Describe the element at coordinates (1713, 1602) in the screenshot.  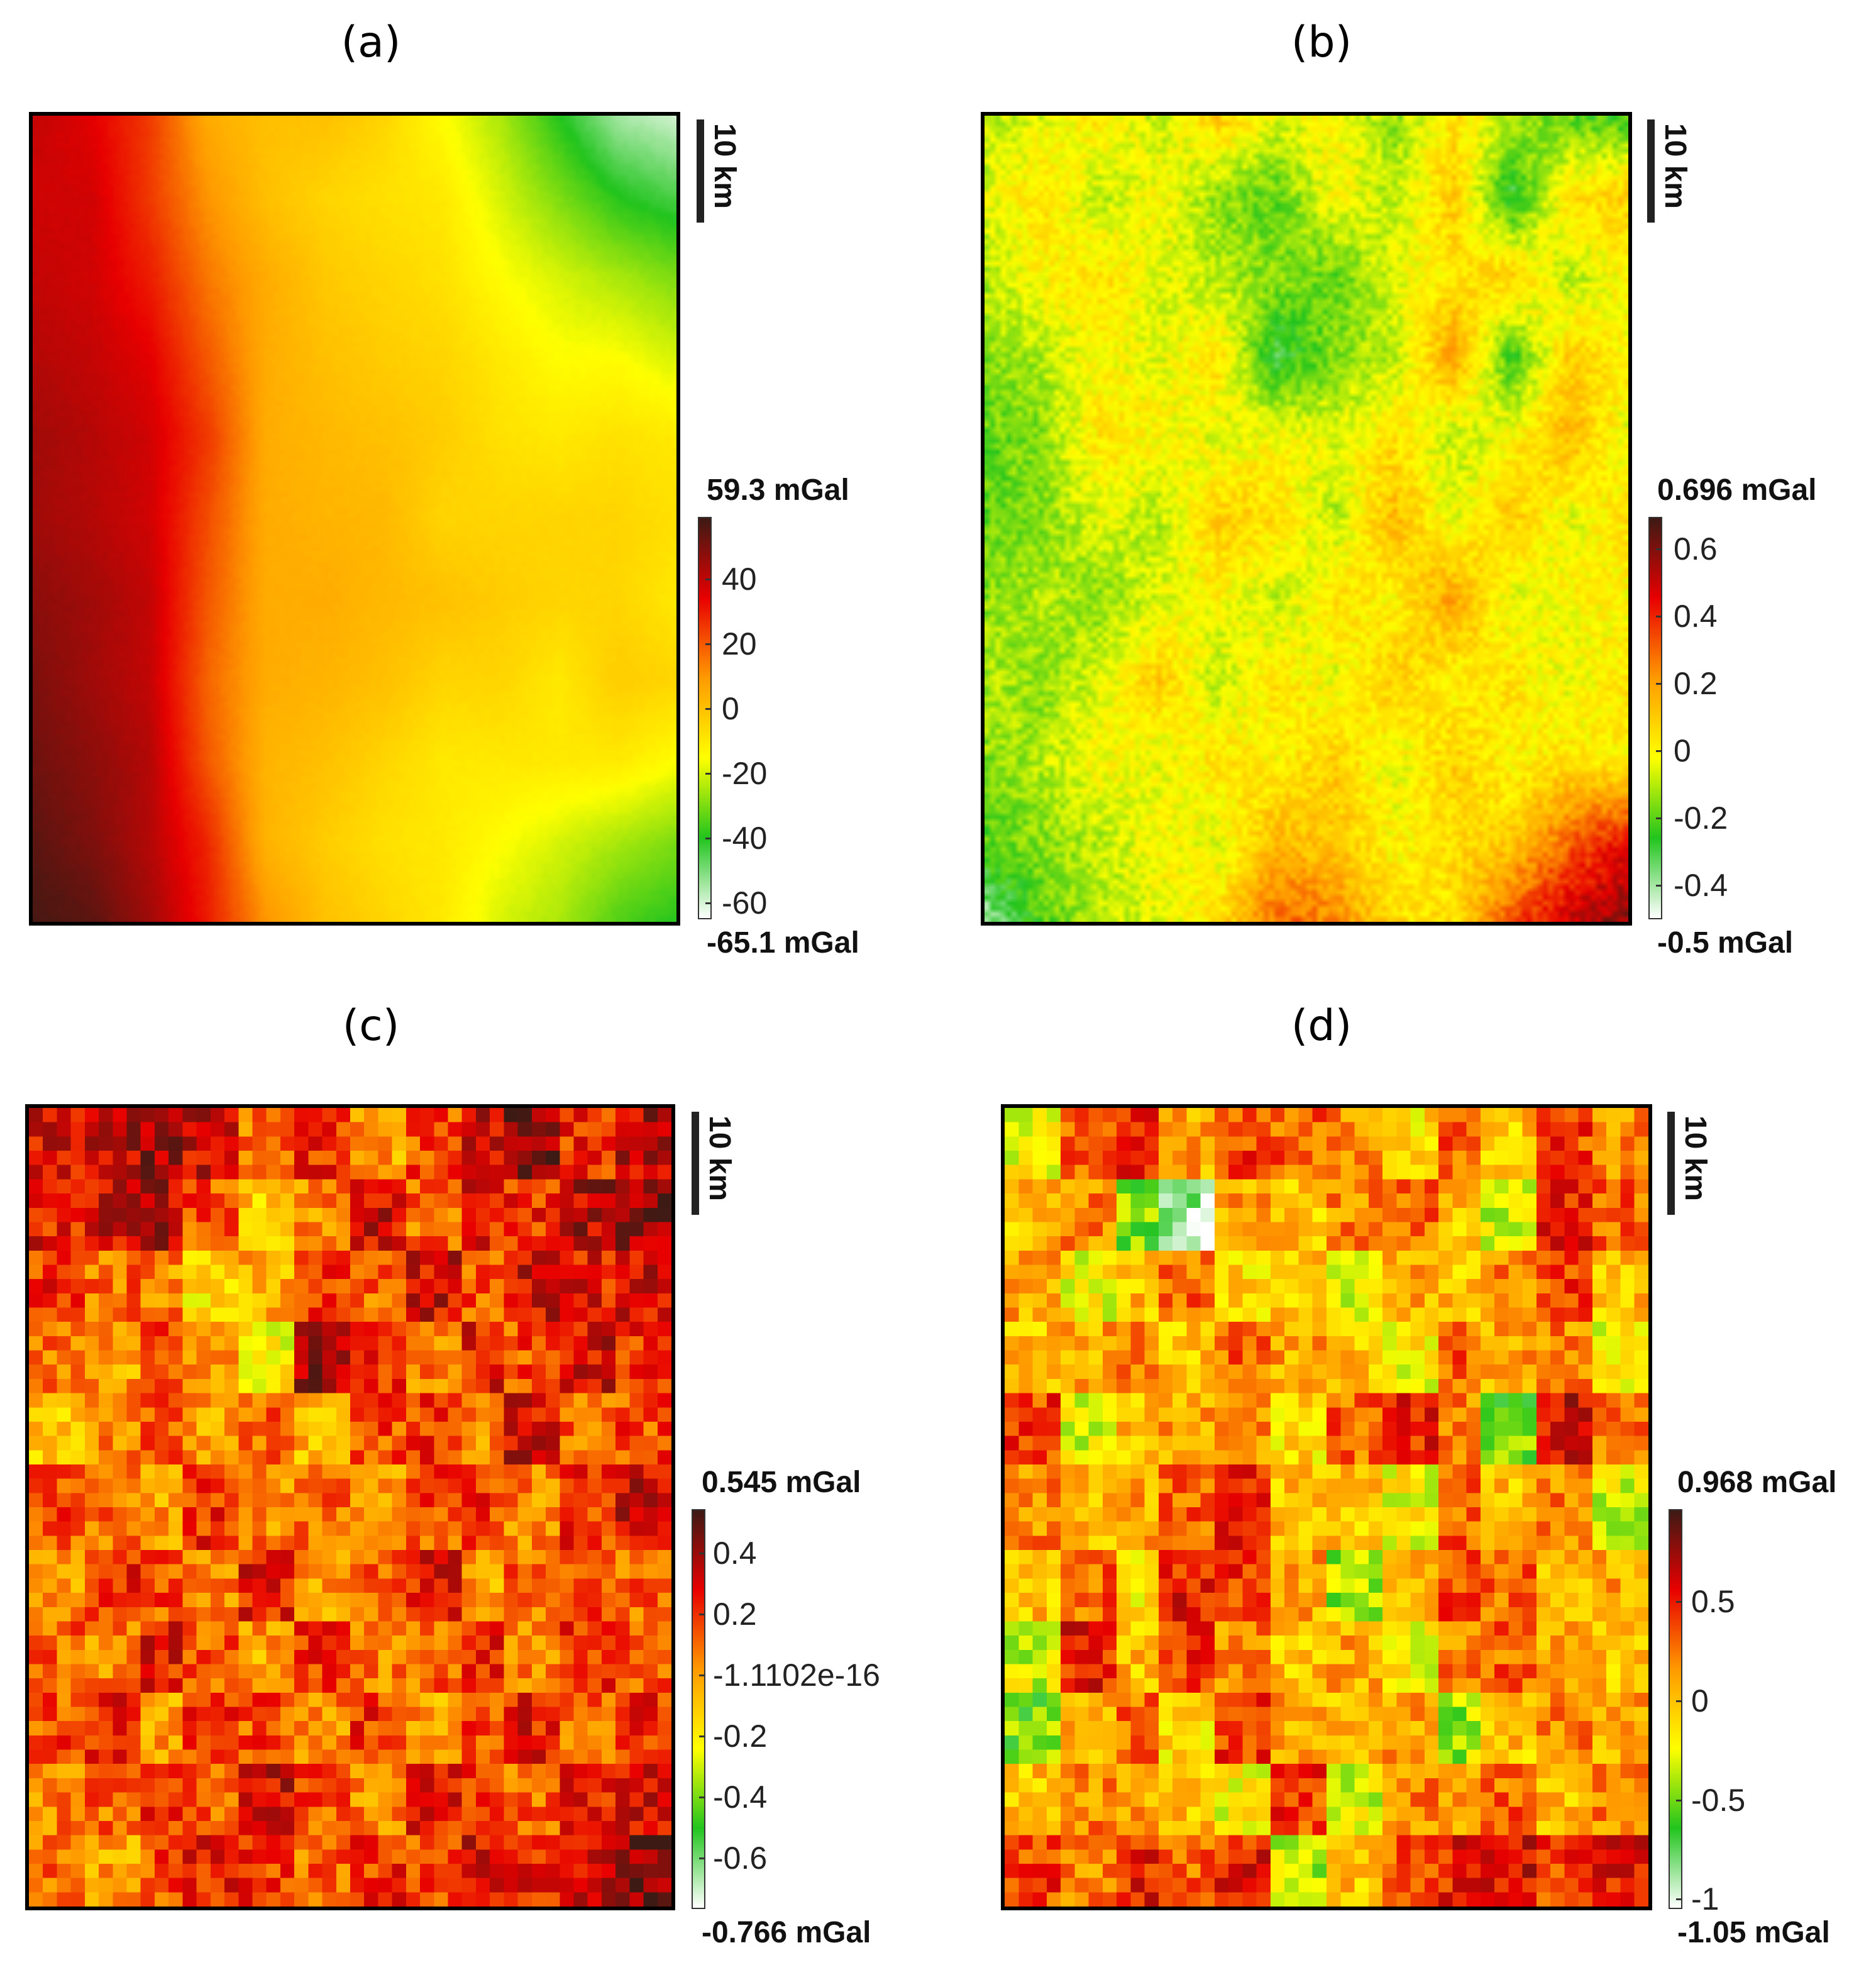
I see `colorbar-tick-label: 0.5` at that location.